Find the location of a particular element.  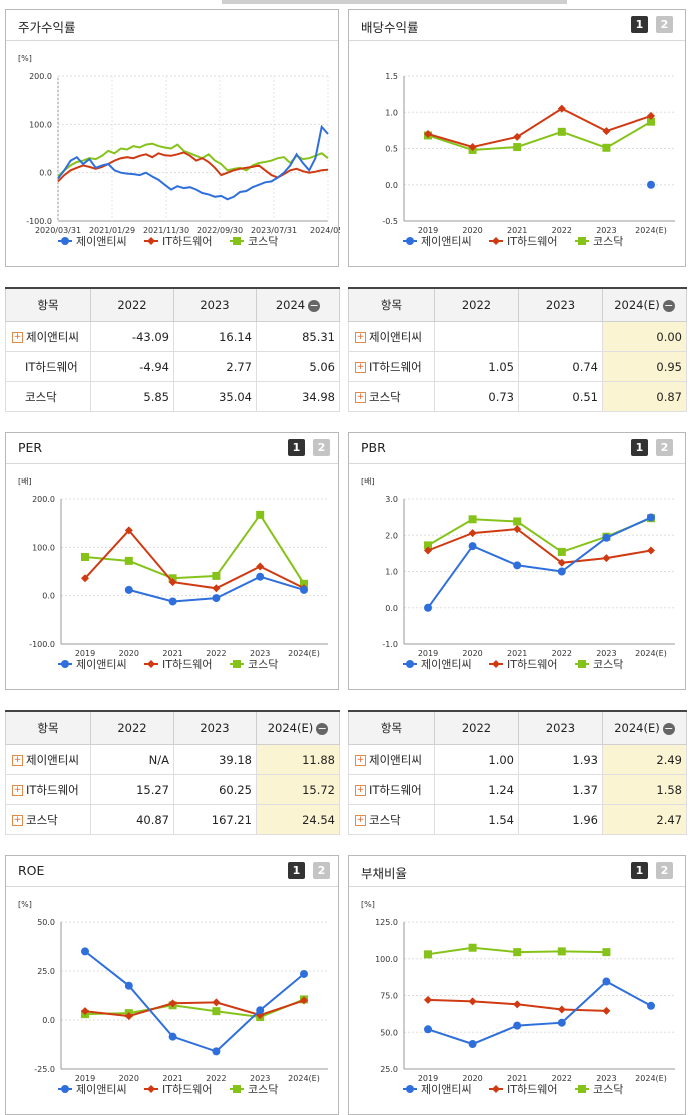

col-header-item: 항목 is located at coordinates (391, 727).